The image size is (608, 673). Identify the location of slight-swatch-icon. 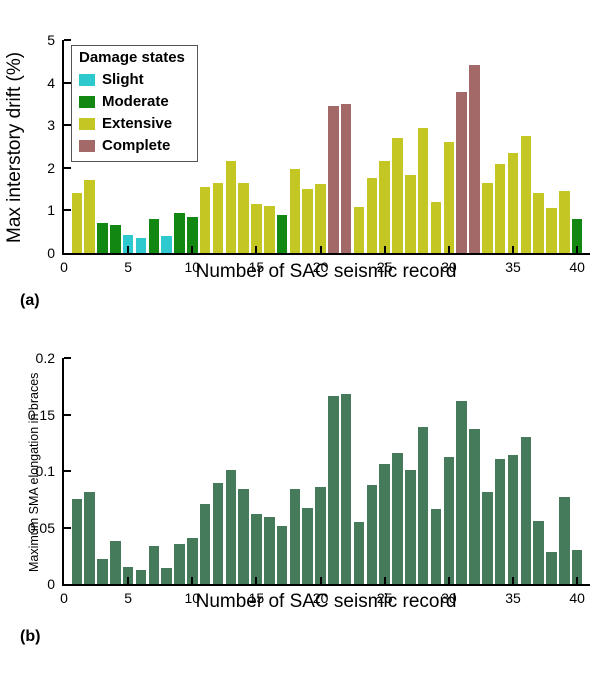
(87, 79).